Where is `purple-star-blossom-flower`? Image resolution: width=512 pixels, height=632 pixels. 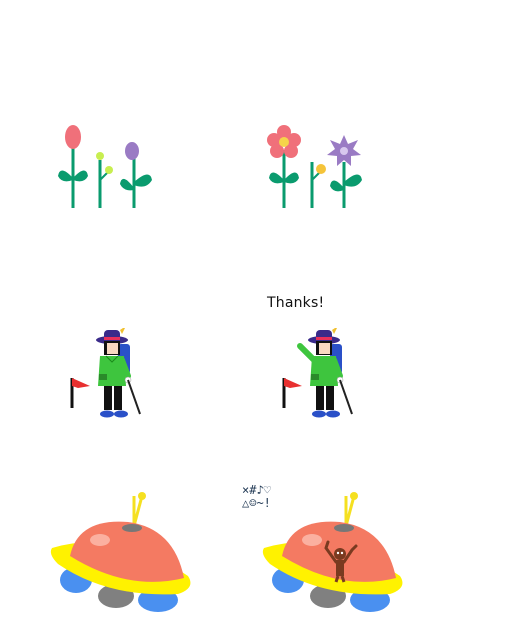
purple-star-blossom-flower is located at coordinates (344, 171).